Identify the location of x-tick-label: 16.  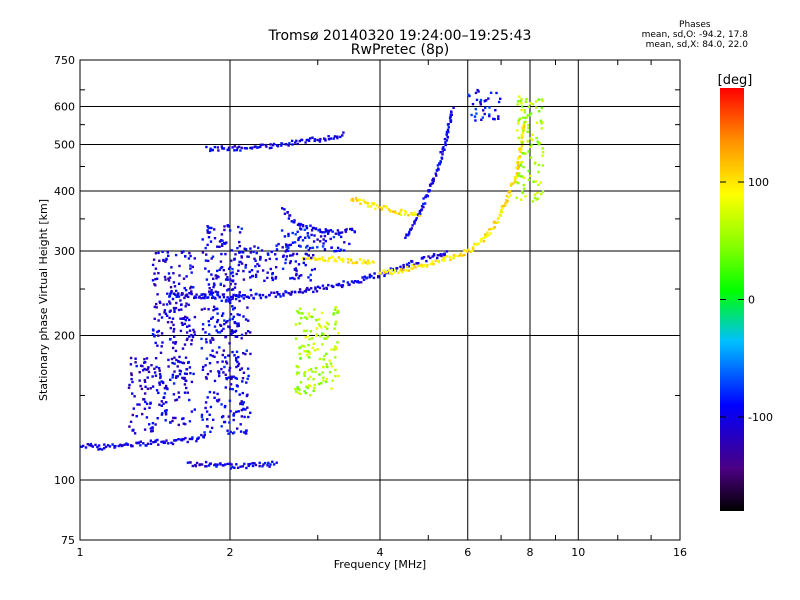
(680, 552).